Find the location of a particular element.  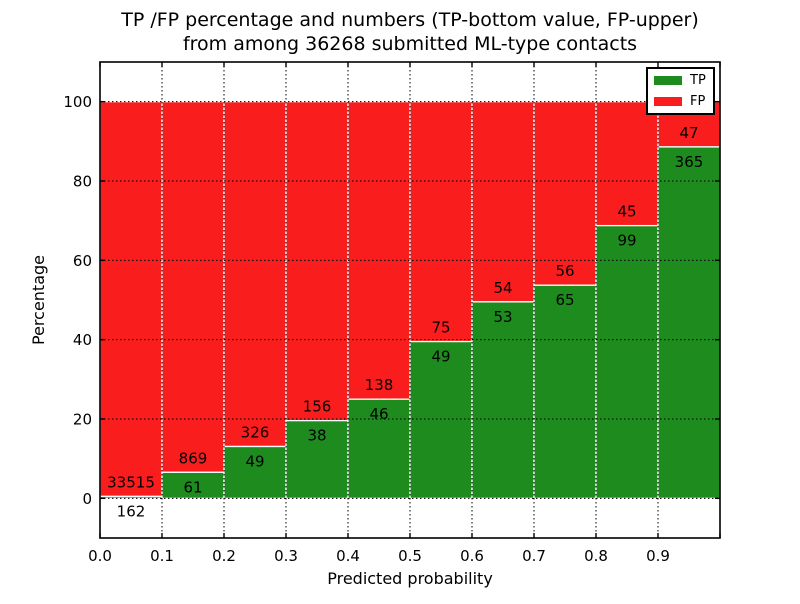

bar-fp-count-label: 33515 is located at coordinates (131, 482).